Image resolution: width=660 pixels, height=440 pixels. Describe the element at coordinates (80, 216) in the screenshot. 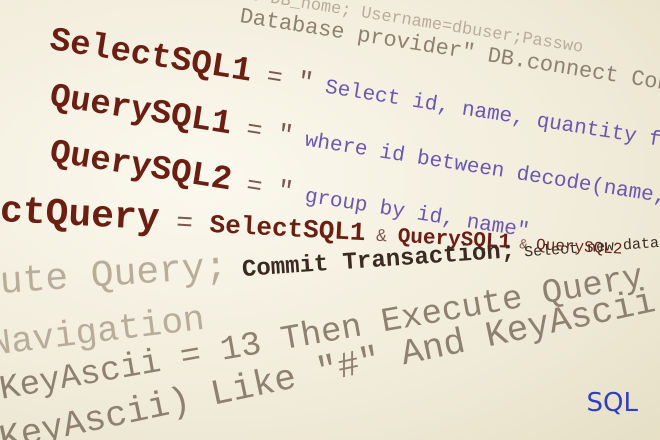

I see `code-text: ctQuery` at that location.